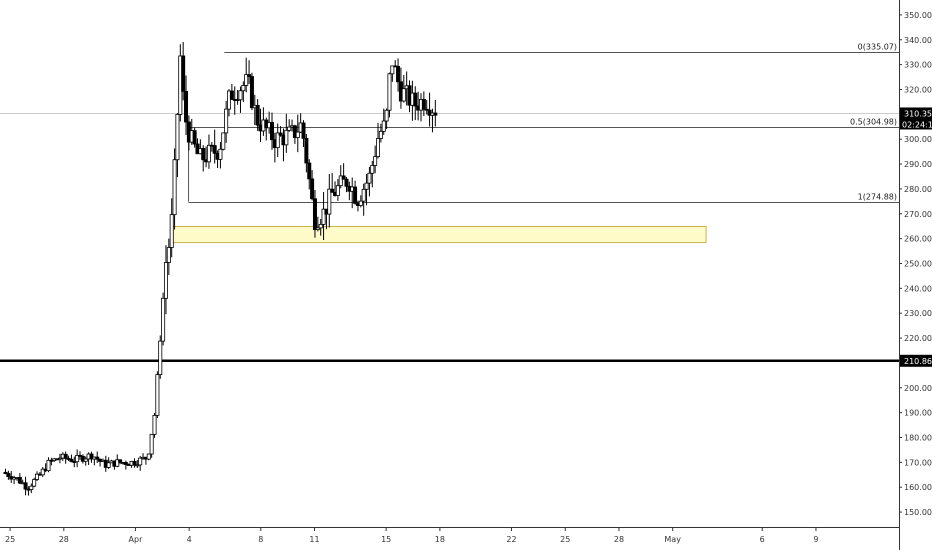 Image resolution: width=932 pixels, height=550 pixels. Describe the element at coordinates (918, 189) in the screenshot. I see `price-tick-label: 280.00` at that location.